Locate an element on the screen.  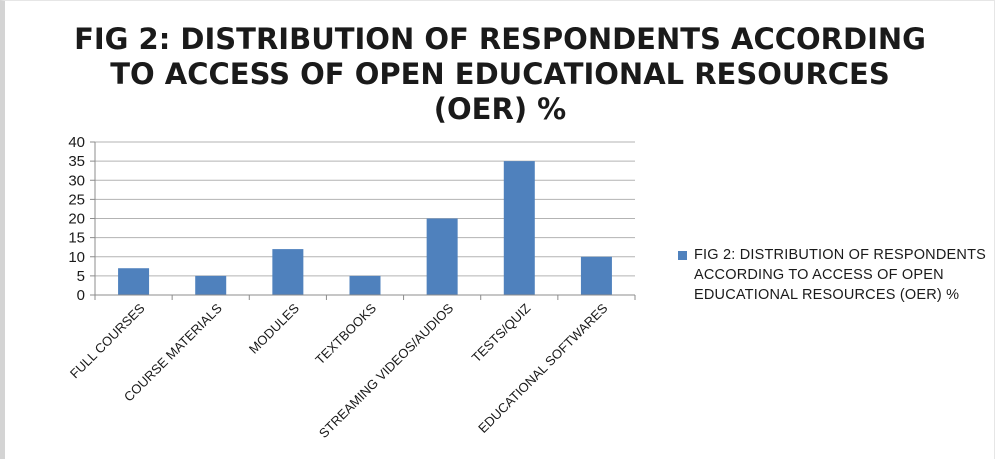
x-category-label: STREAMING VIDEOS/AUDIOS is located at coordinates (386, 370).